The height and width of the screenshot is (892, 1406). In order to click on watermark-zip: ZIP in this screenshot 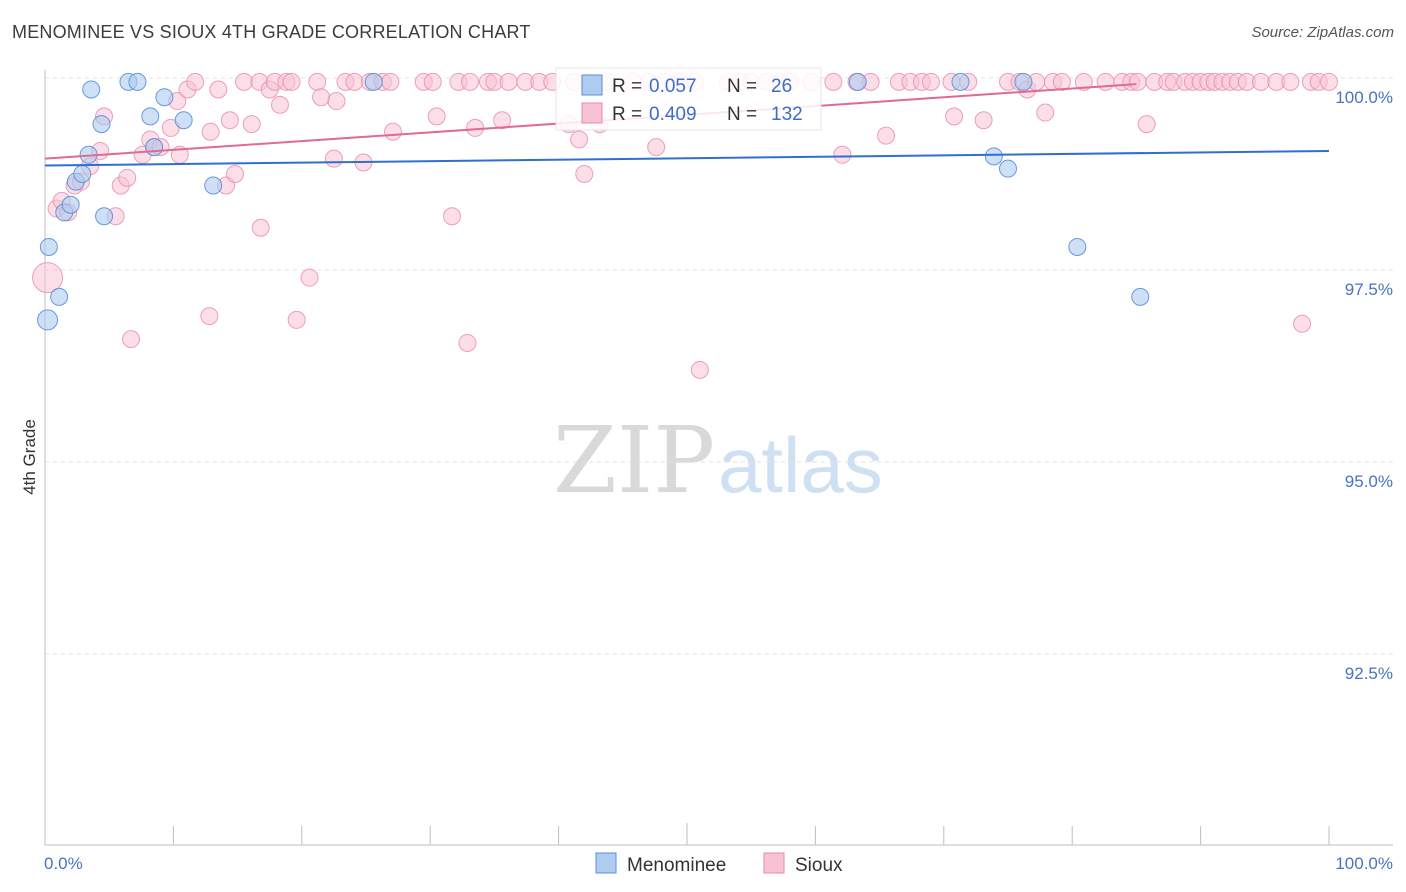, I will do `click(634, 460)`.